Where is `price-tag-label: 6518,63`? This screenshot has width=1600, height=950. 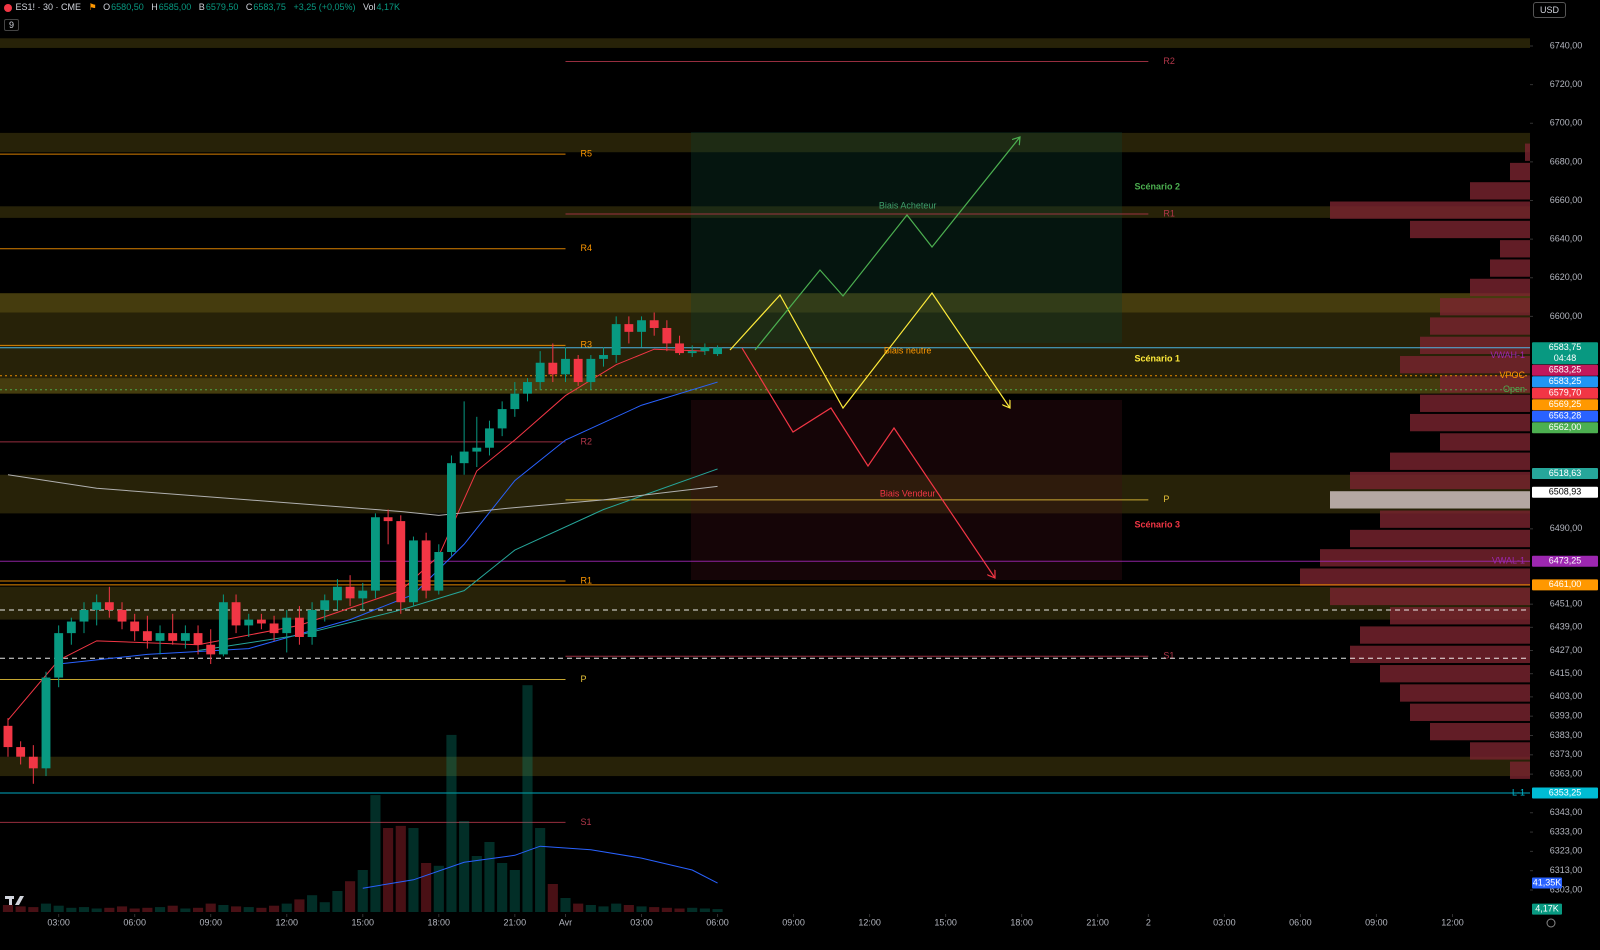 price-tag-label: 6518,63 is located at coordinates (1565, 473).